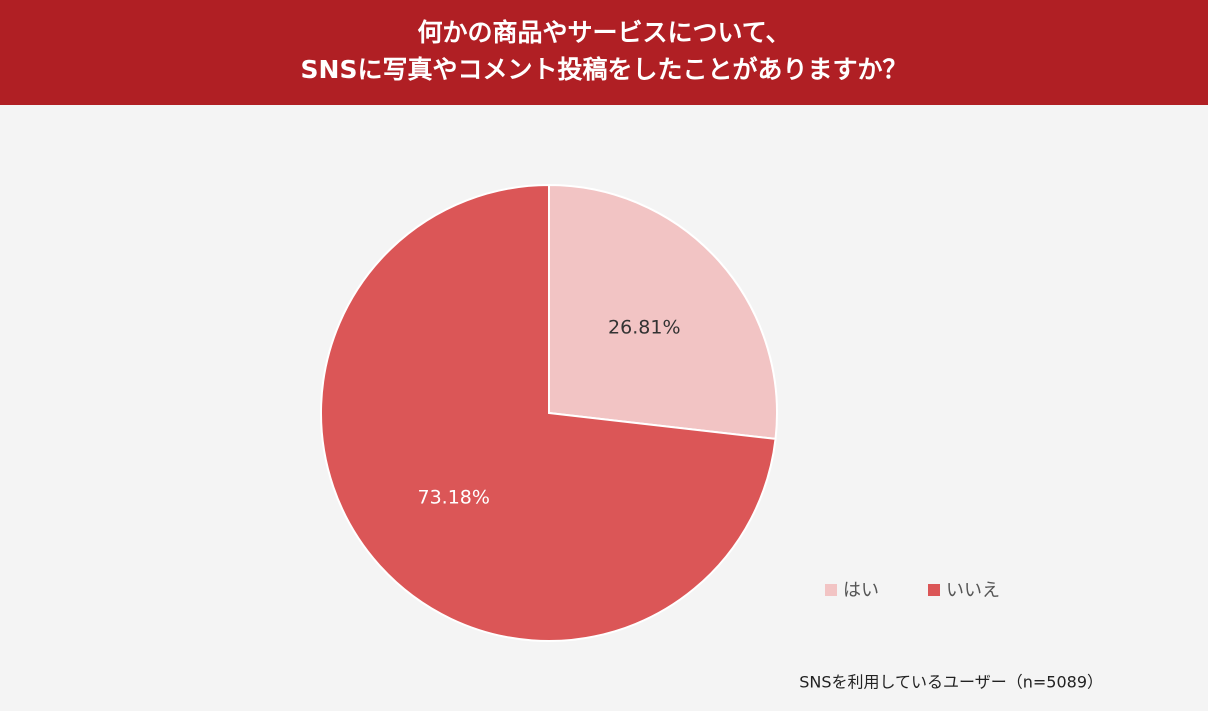 The height and width of the screenshot is (711, 1208). What do you see at coordinates (603, 32) in the screenshot?
I see `chart-title: 何かの商品やサービスについて、` at bounding box center [603, 32].